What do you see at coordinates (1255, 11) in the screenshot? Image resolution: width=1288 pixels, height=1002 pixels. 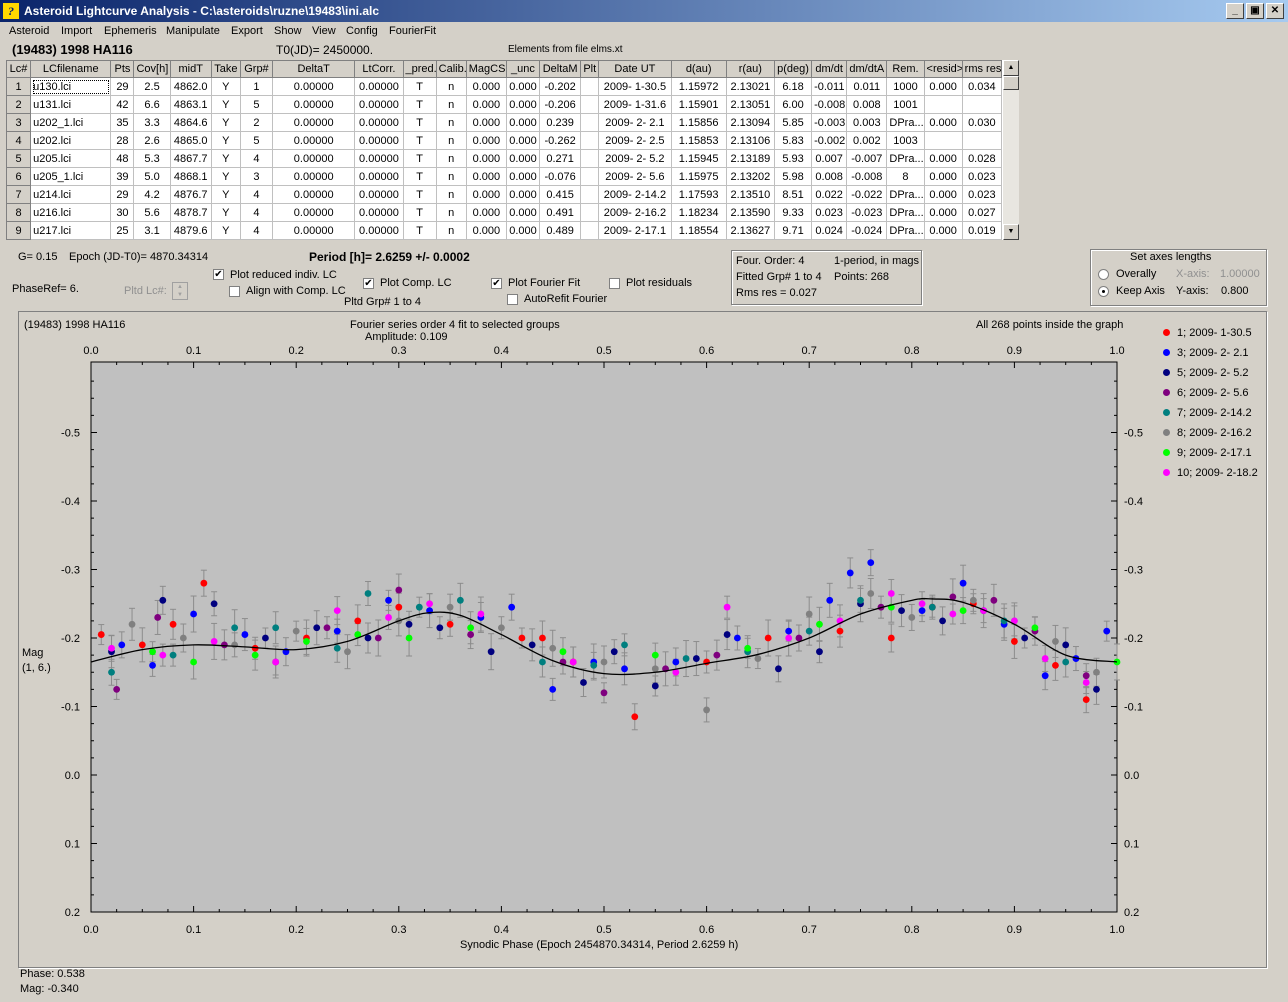 I see `restore-icon: ▣` at bounding box center [1255, 11].